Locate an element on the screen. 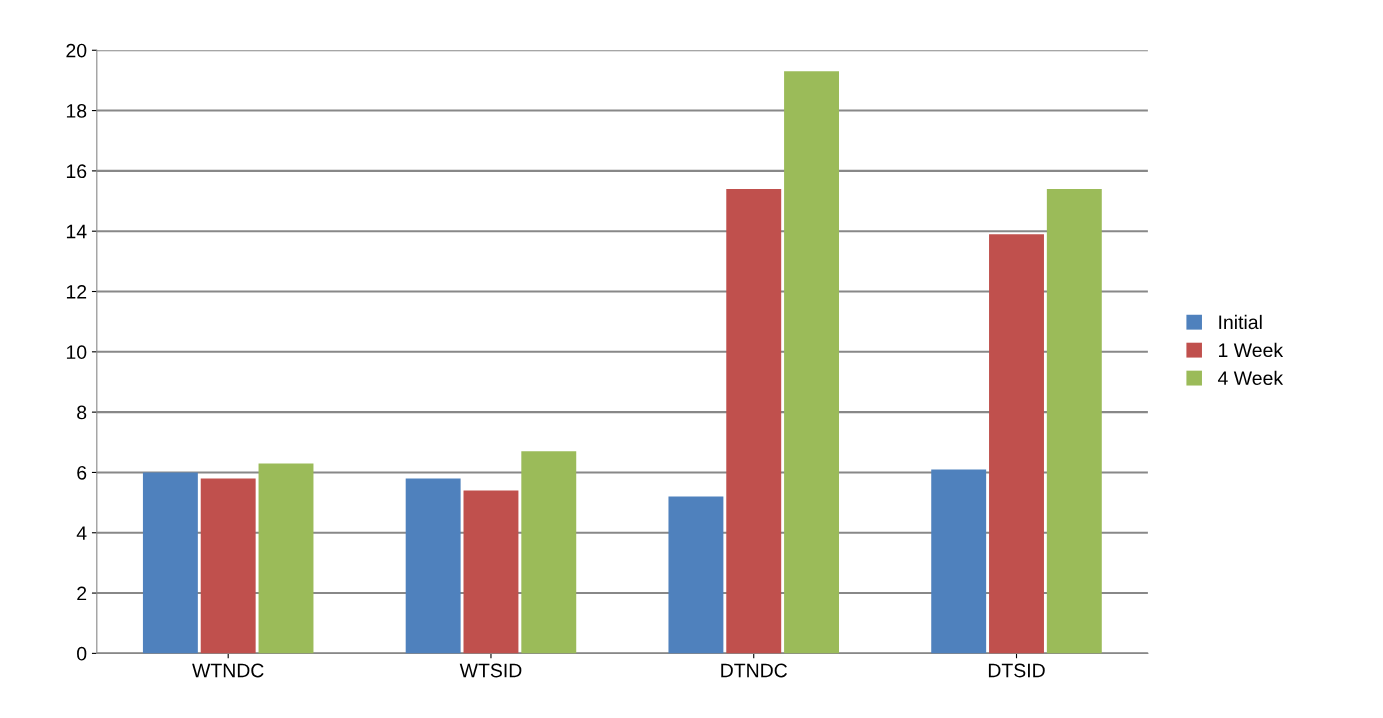 This screenshot has width=1383, height=718. y-tick-label: 2 is located at coordinates (82, 593).